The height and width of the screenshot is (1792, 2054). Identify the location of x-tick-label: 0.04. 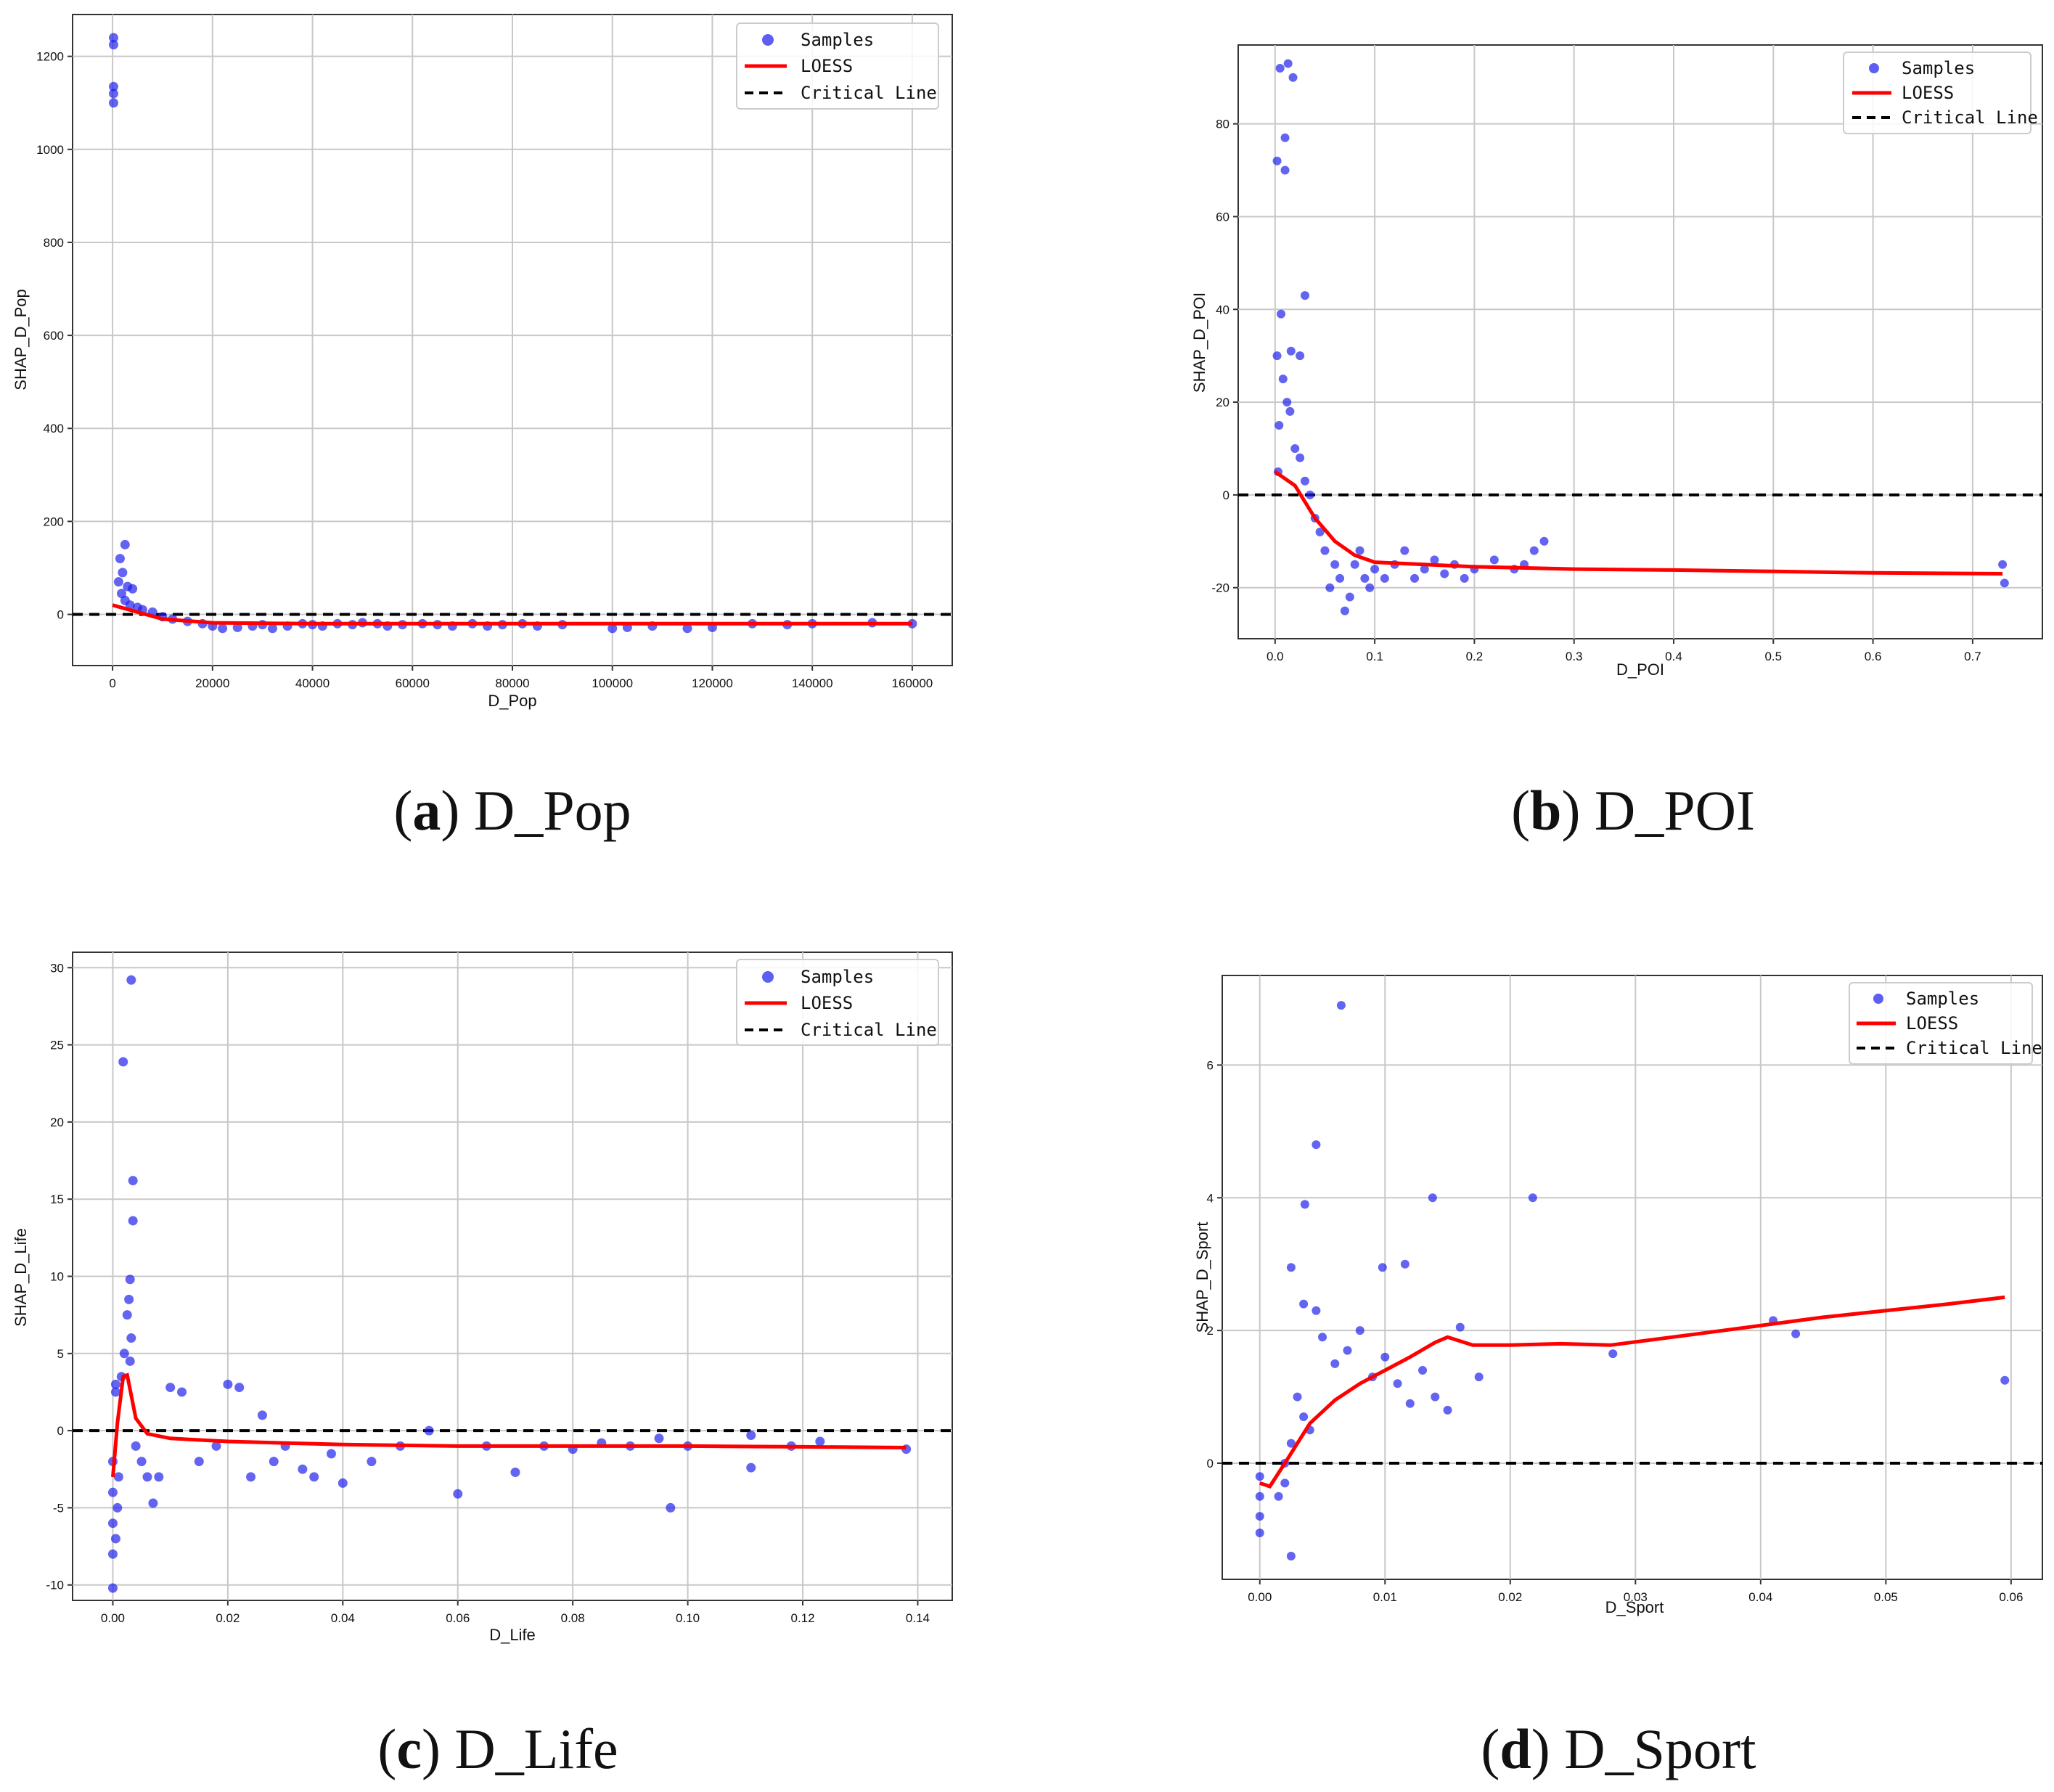
(1760, 1597).